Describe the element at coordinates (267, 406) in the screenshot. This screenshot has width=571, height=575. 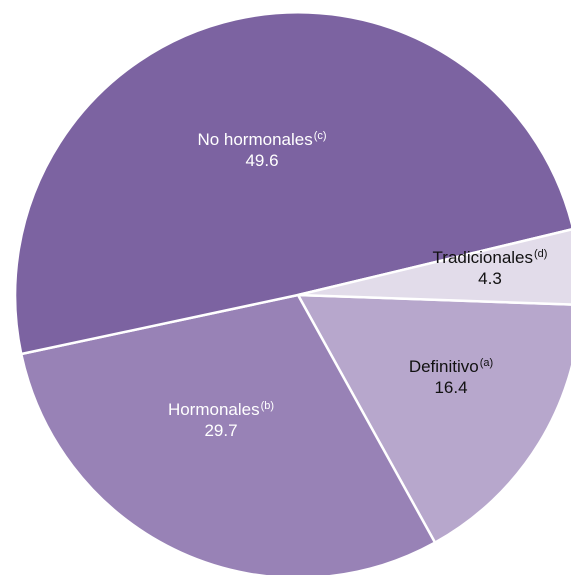
I see `slice-note: (b)` at that location.